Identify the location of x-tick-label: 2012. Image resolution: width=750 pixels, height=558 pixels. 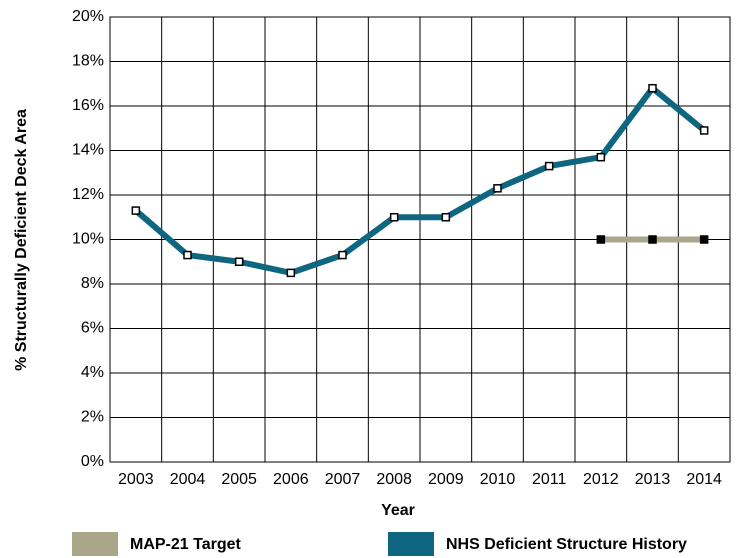
(601, 479).